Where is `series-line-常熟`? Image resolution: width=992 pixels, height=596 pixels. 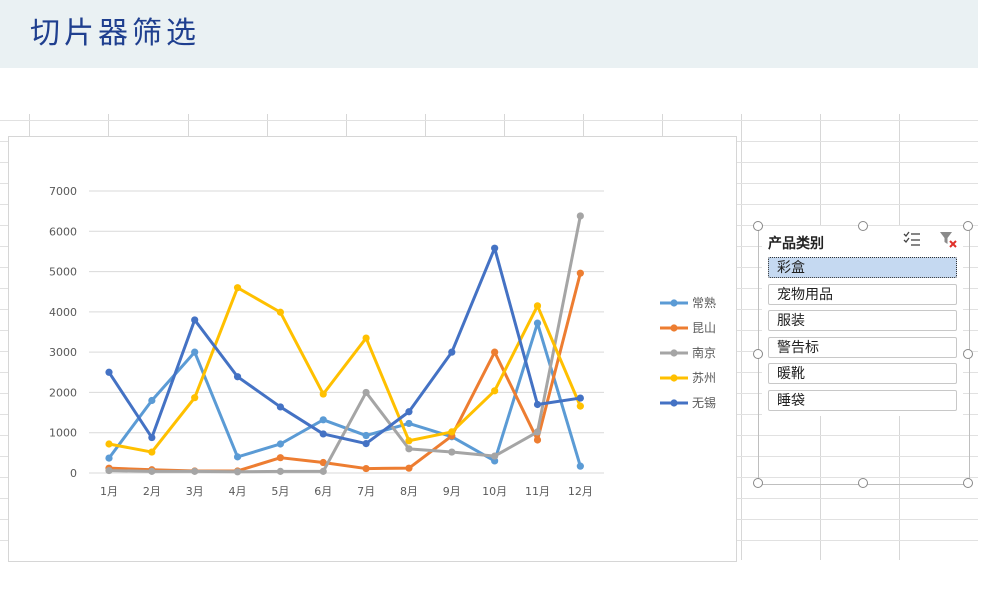 series-line-常熟 is located at coordinates (344, 394).